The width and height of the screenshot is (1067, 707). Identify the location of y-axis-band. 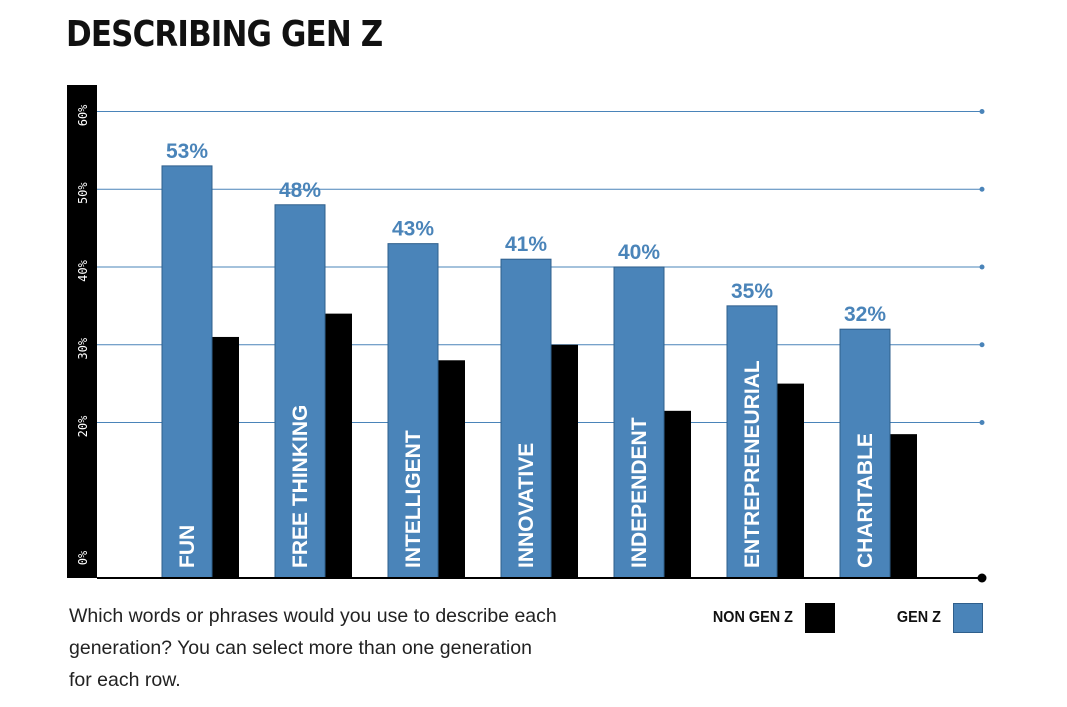
(82, 331).